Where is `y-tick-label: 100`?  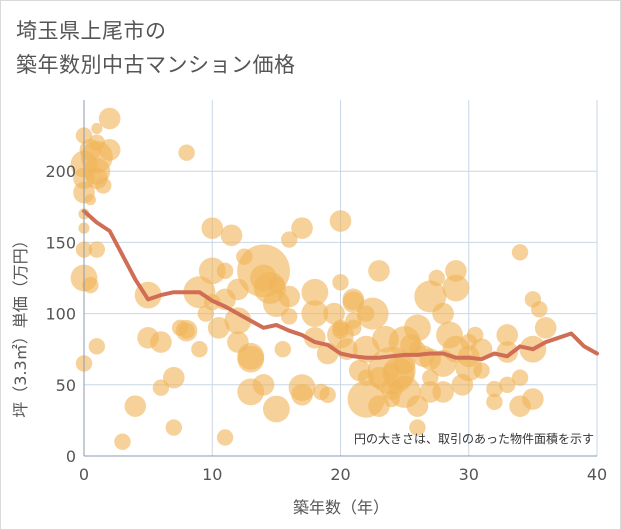 y-tick-label: 100 is located at coordinates (60, 314).